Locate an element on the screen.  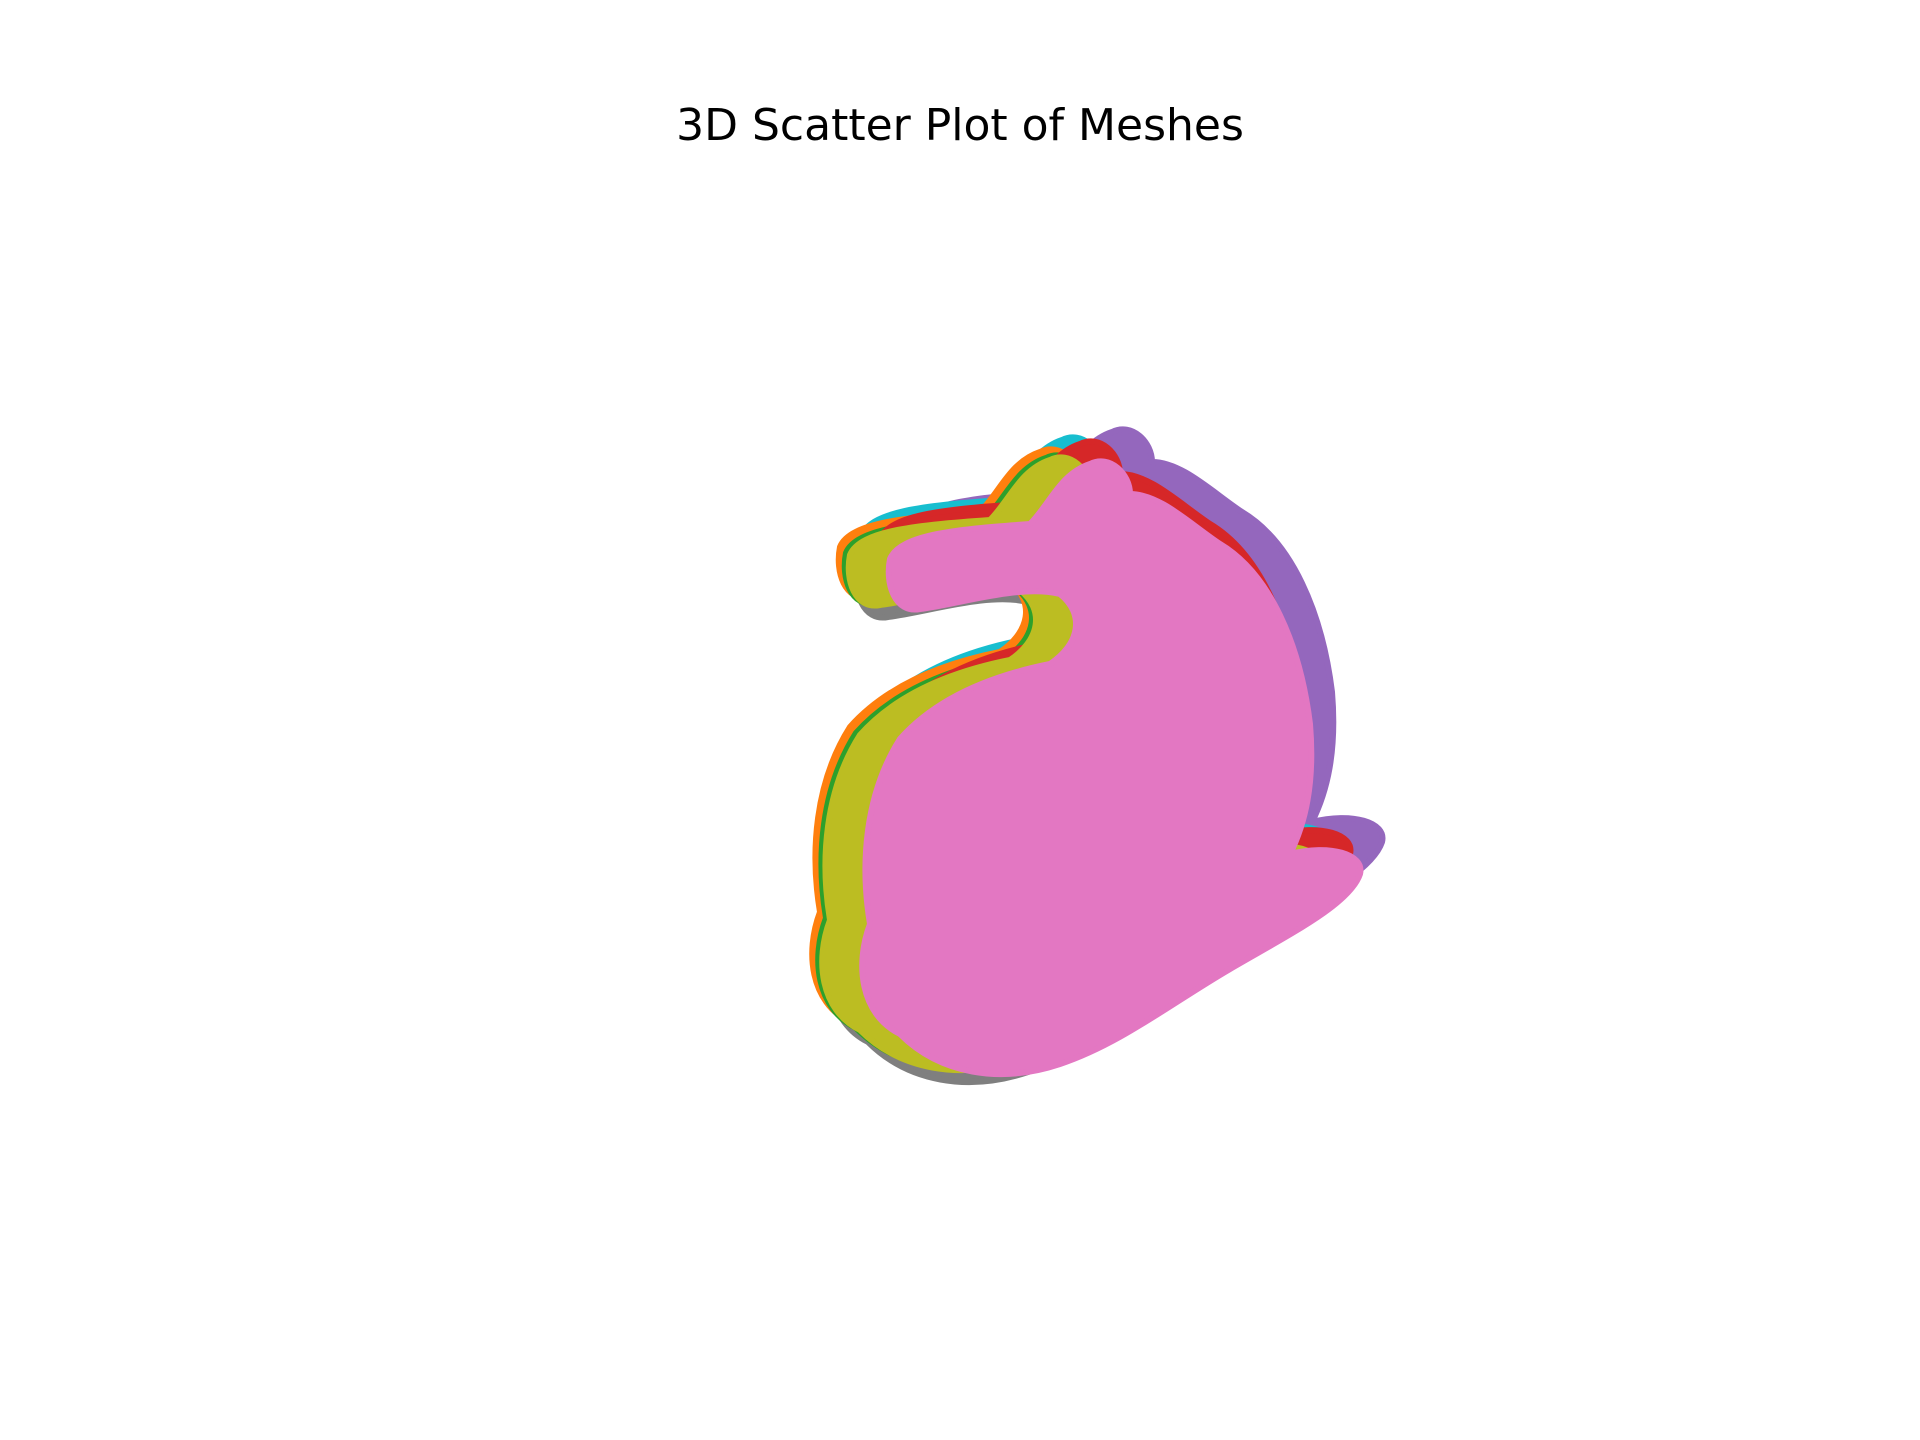
chart-title: 3D Scatter Plot of Meshes is located at coordinates (960, 125).